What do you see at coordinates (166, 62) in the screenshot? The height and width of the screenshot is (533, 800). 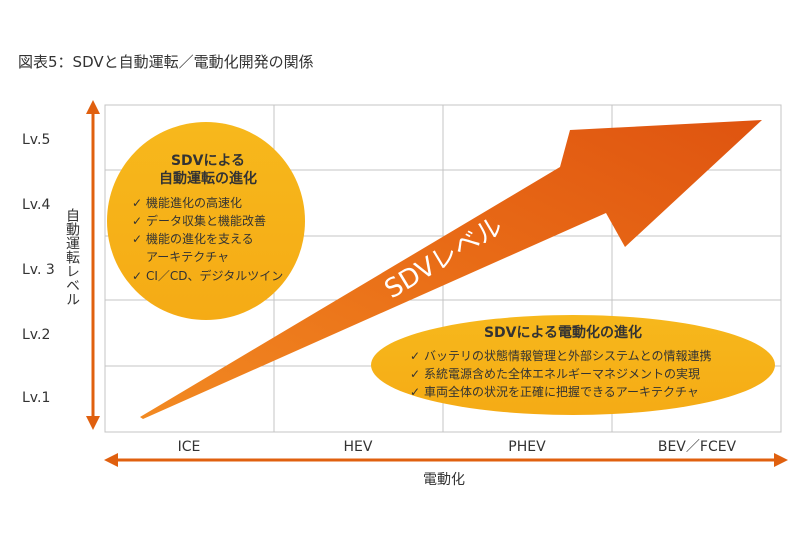 I see `figure-title: 図表5：SDVと自動運転／電動化開発の関係` at bounding box center [166, 62].